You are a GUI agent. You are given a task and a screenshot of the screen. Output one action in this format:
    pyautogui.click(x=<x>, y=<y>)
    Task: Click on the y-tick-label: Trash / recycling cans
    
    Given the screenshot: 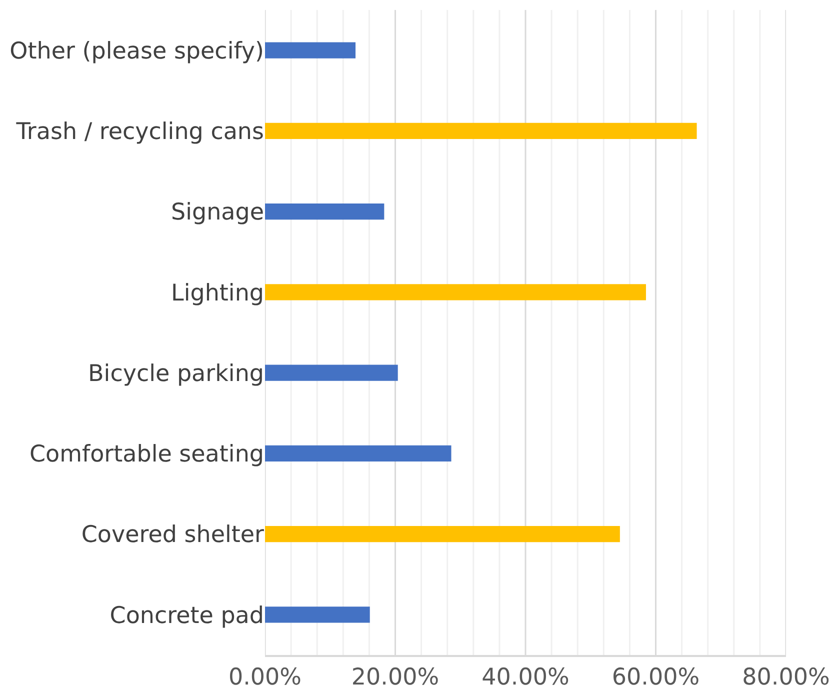 What is the action you would take?
    pyautogui.click(x=139, y=131)
    